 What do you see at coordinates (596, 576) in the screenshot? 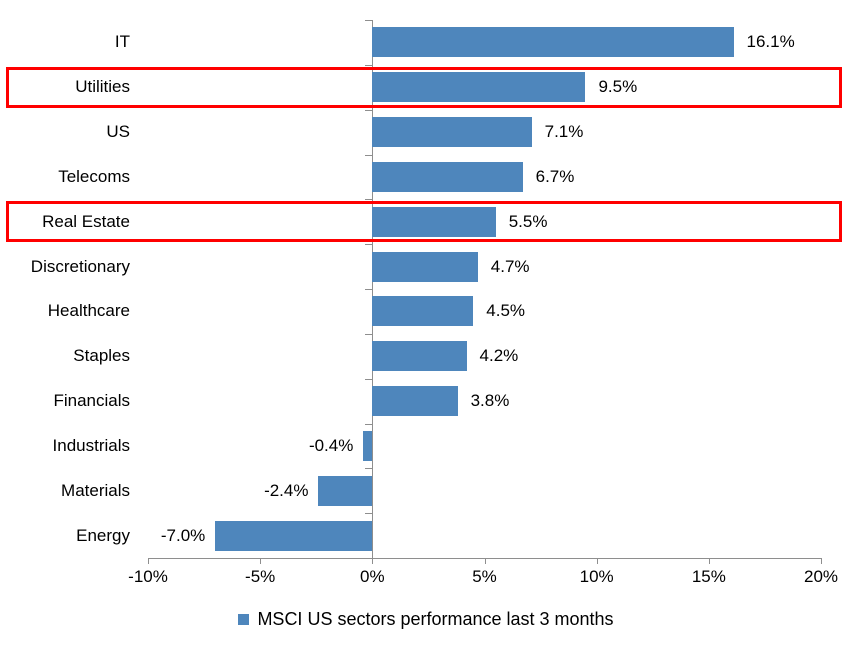
I see `x-axis-tick-label: 10%` at bounding box center [596, 576].